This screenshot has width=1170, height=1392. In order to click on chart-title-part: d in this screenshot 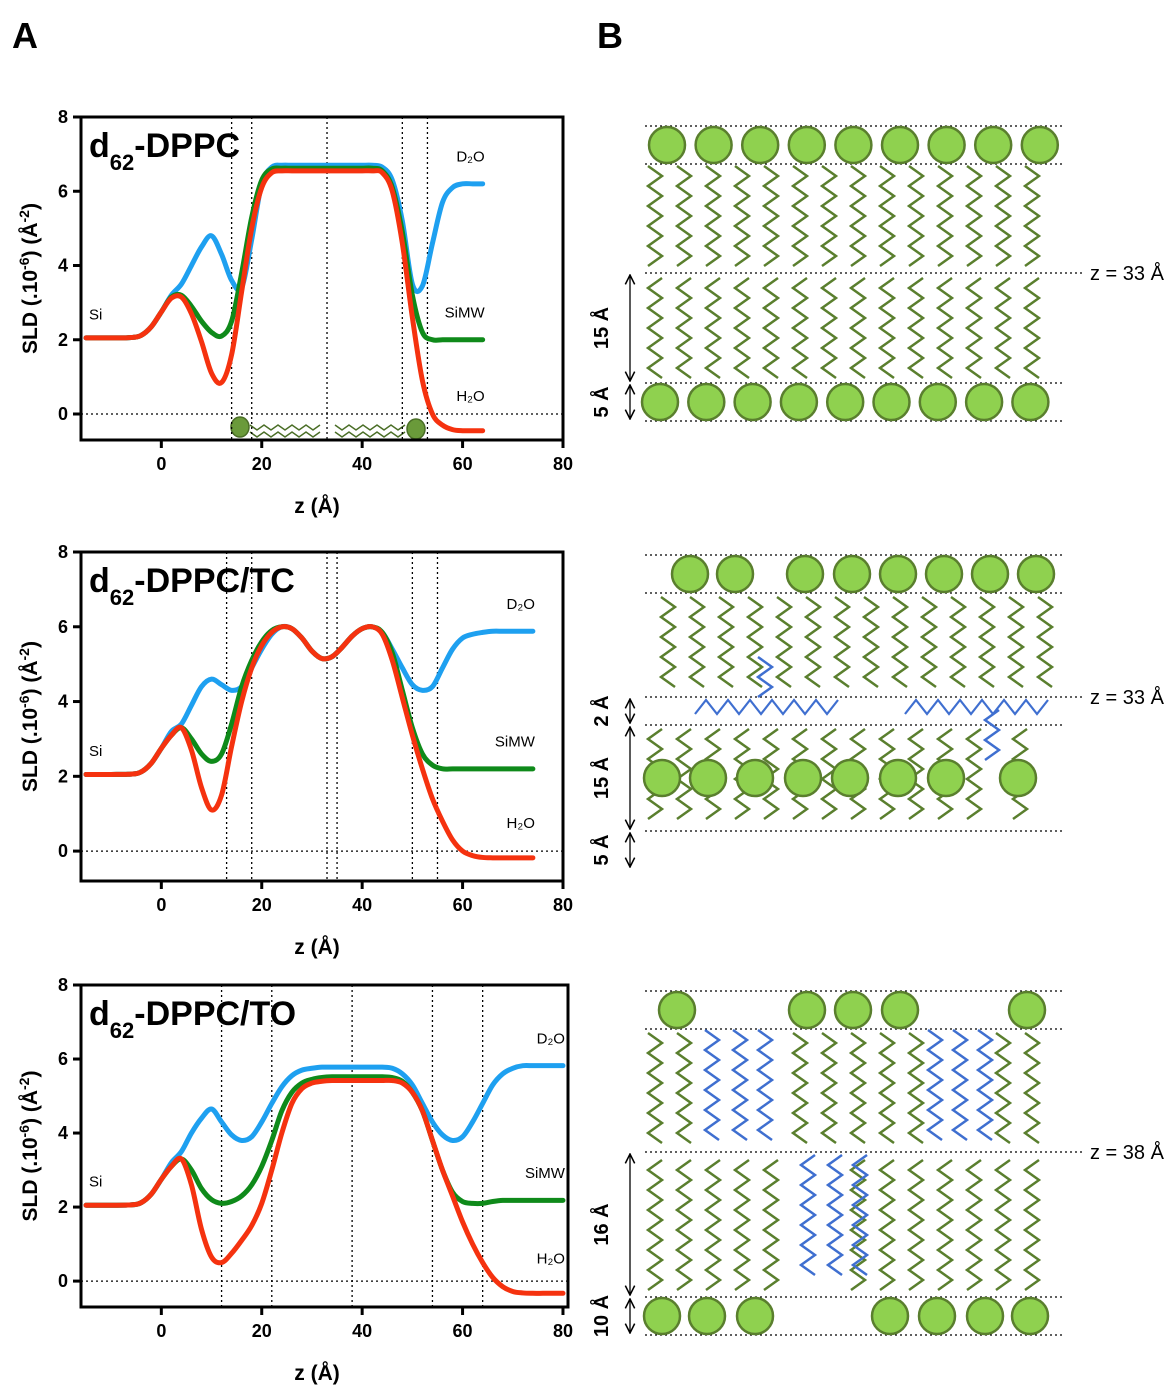, I will do `click(99, 146)`.